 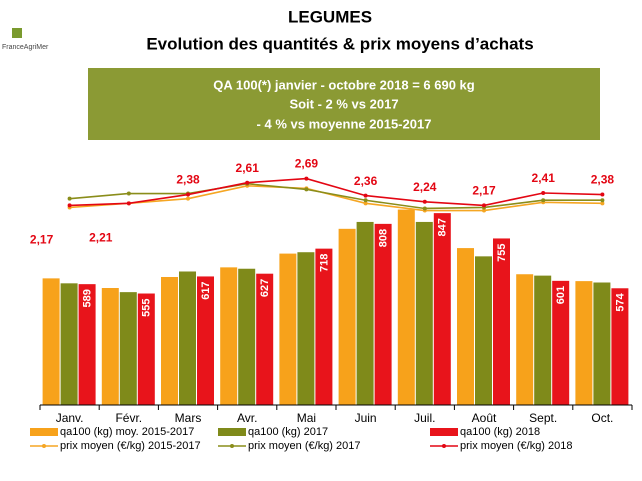 What do you see at coordinates (602, 418) in the screenshot?
I see `x-tick-label: Oct.` at bounding box center [602, 418].